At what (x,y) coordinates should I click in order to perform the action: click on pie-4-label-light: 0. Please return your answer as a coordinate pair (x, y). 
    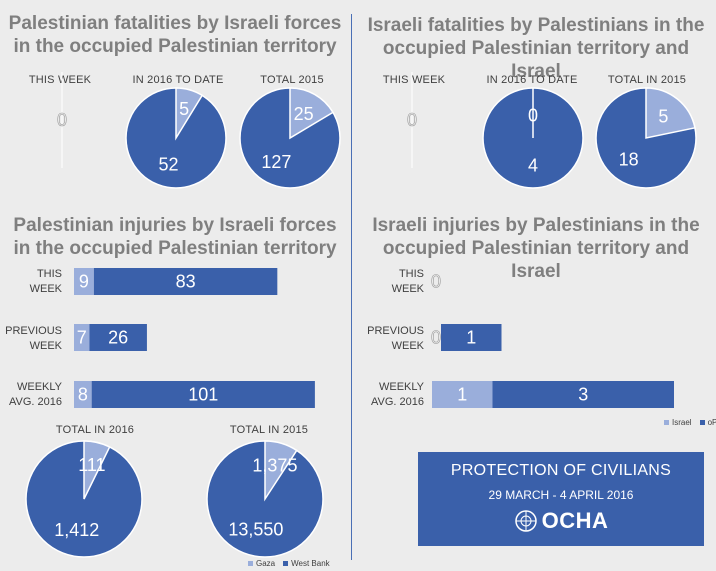
    Looking at the image, I should click on (533, 116).